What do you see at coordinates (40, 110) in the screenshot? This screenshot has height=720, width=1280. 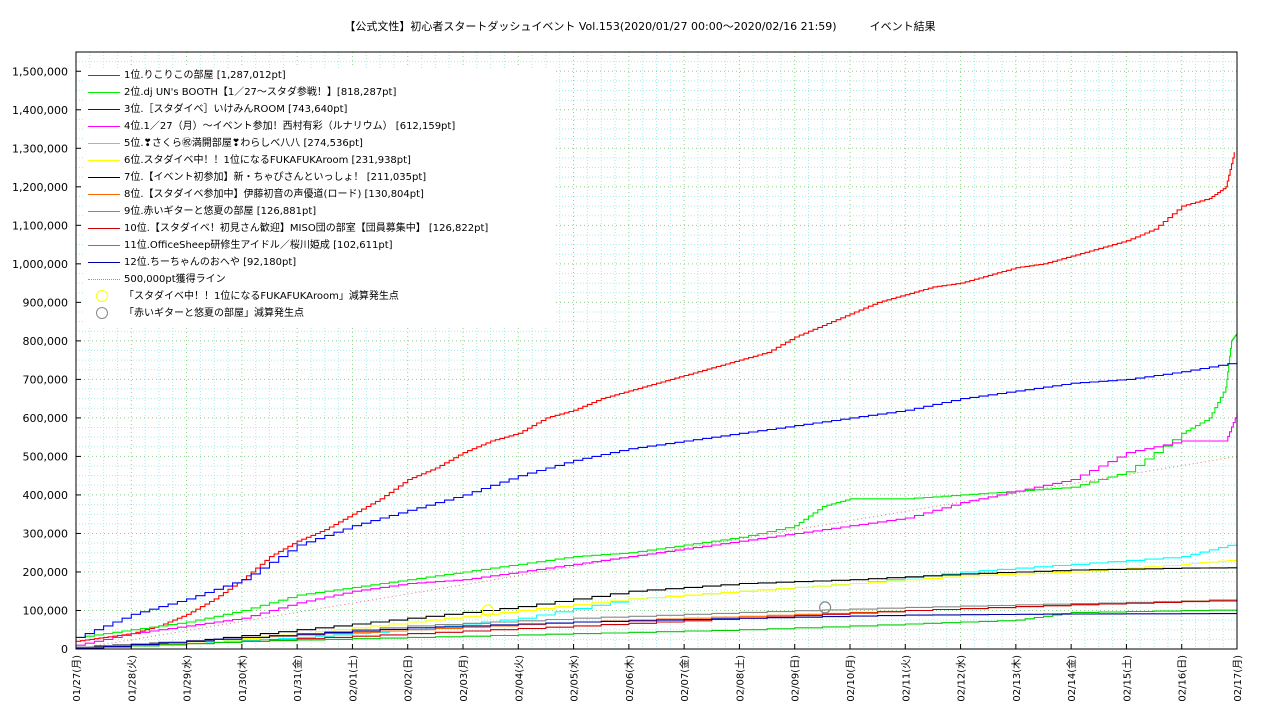 I see `y-tick-label: 1,400,000` at bounding box center [40, 110].